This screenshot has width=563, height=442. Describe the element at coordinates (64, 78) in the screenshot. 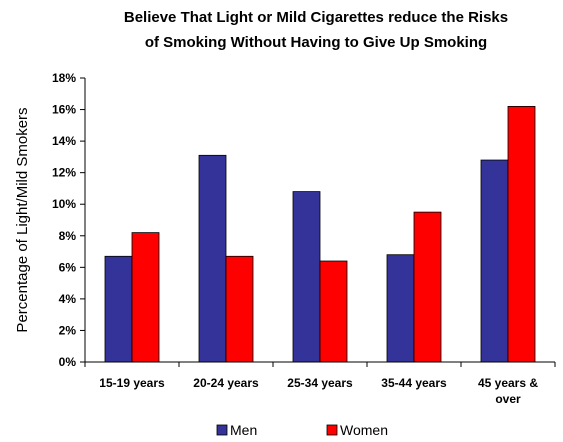

I see `y-tick-label: 18%` at that location.